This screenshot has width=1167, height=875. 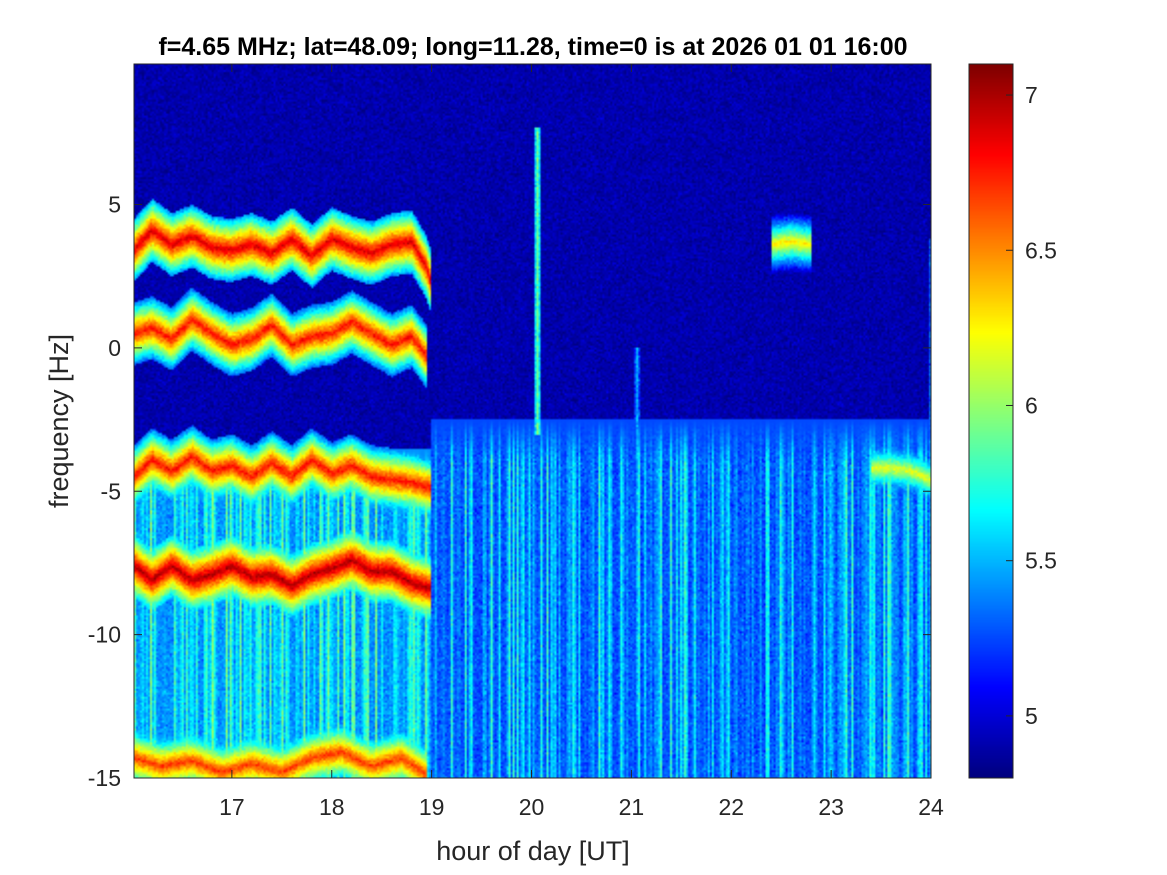 I want to click on x-tick-label: 18, so click(x=332, y=807).